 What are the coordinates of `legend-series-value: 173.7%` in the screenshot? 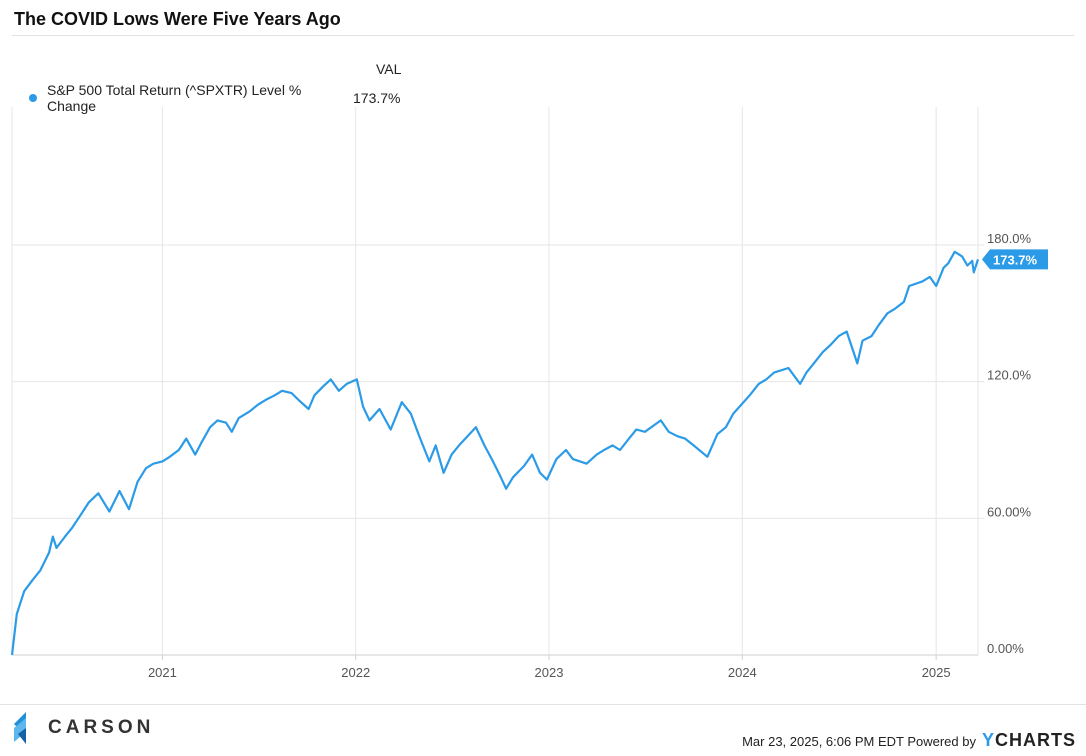 It's located at (377, 98).